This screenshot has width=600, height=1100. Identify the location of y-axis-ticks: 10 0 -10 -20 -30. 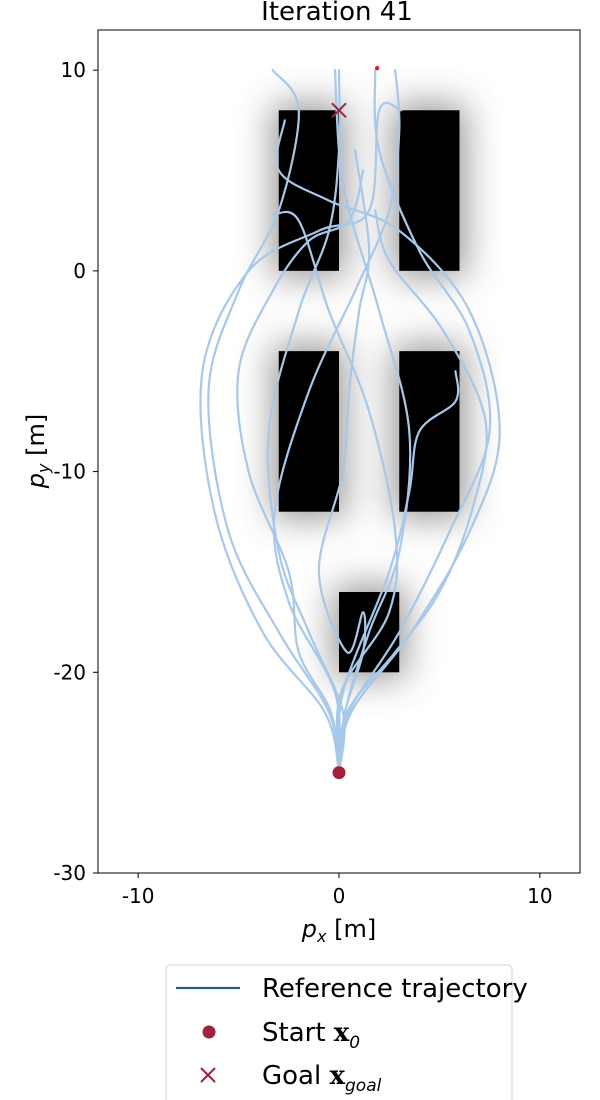
(75, 471).